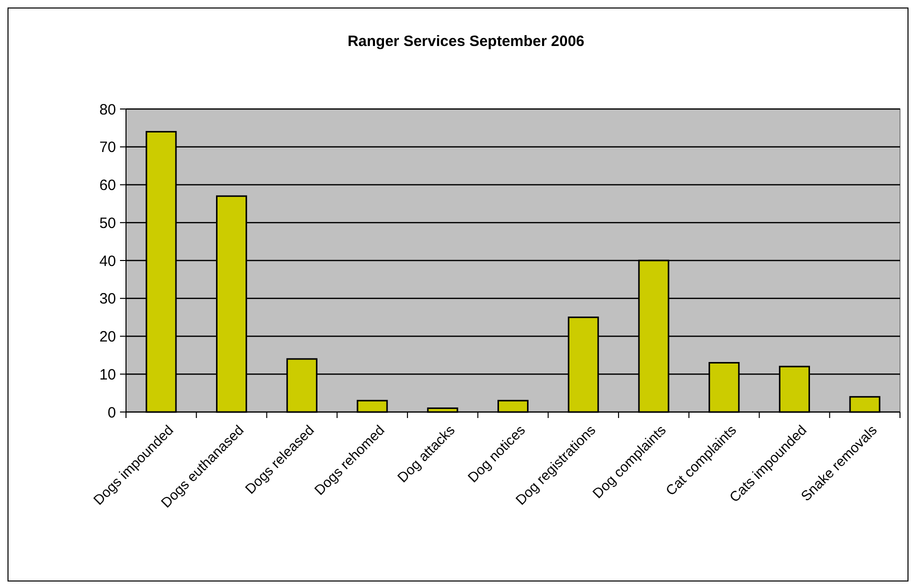  What do you see at coordinates (107, 337) in the screenshot?
I see `y-tick-label: 20` at bounding box center [107, 337].